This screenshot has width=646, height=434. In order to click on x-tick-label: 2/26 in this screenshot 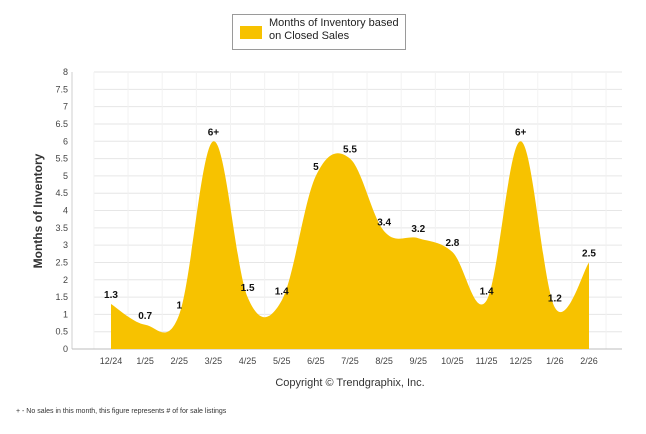, I will do `click(589, 361)`.